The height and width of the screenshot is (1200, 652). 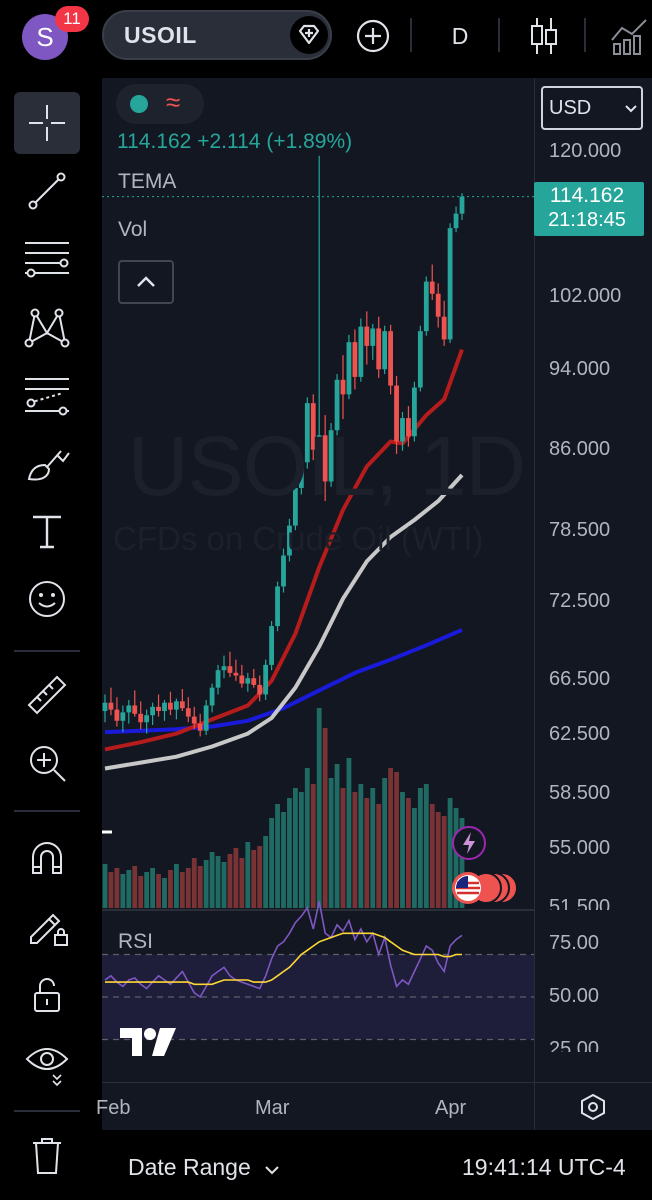 I want to click on tema-label: TEMA, so click(x=147, y=181).